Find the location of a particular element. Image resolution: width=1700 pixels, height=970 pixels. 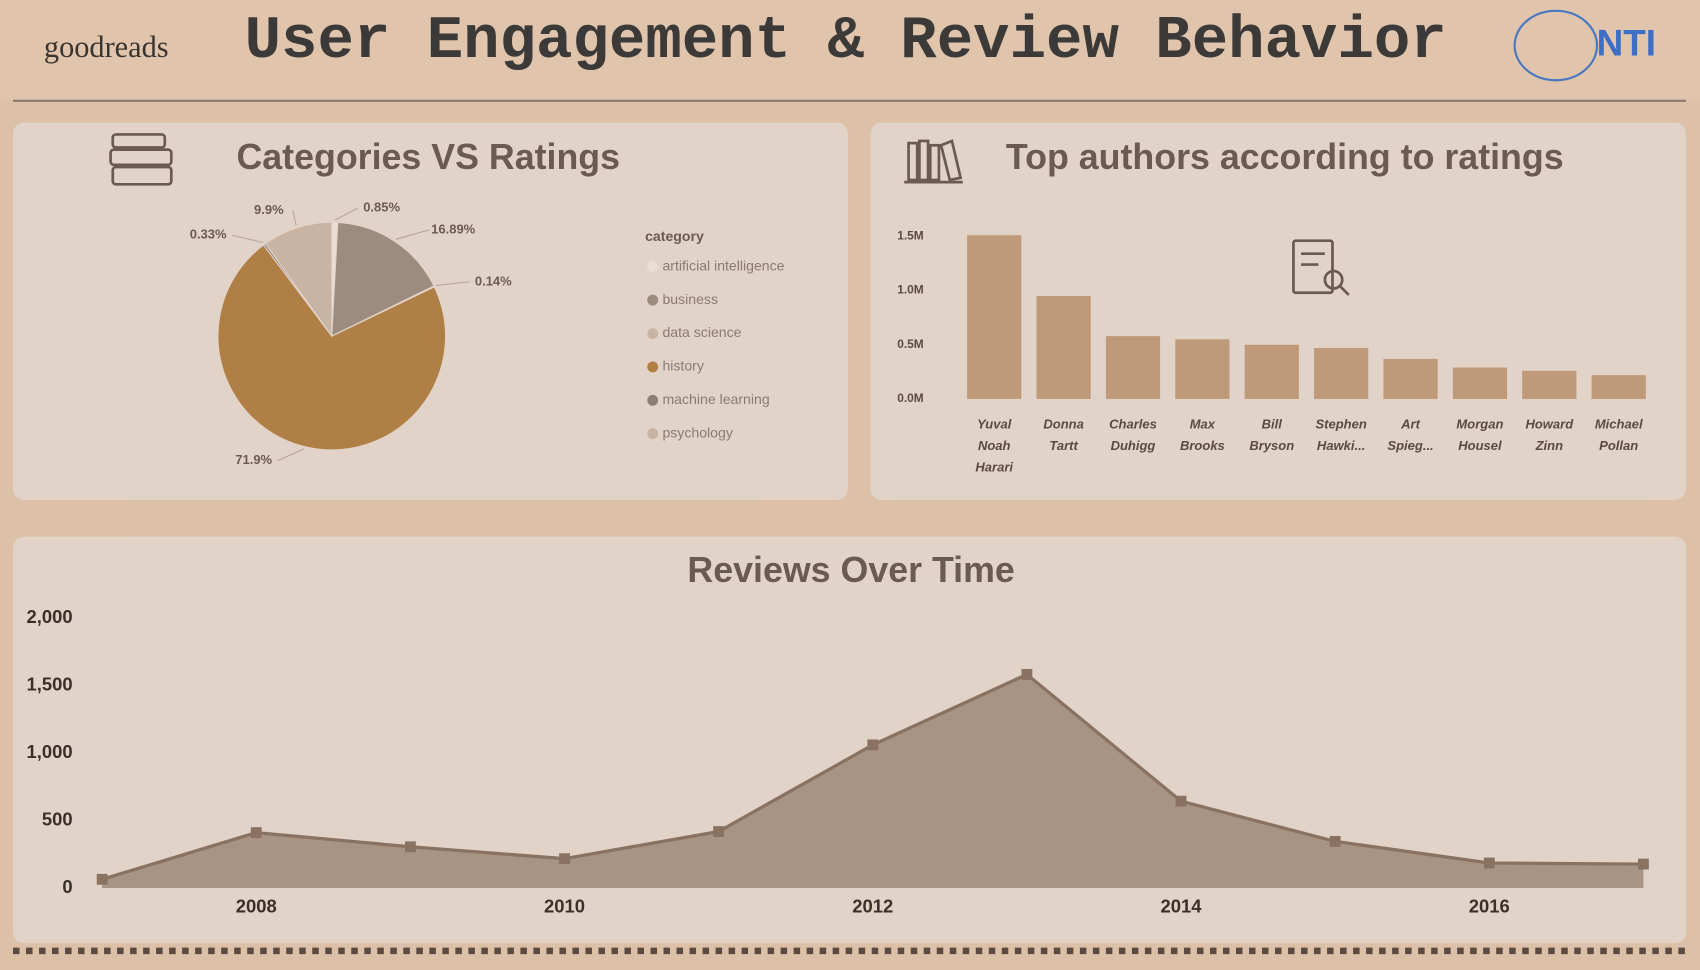

x-tick-label: Charles Duhigg is located at coordinates (1133, 435).